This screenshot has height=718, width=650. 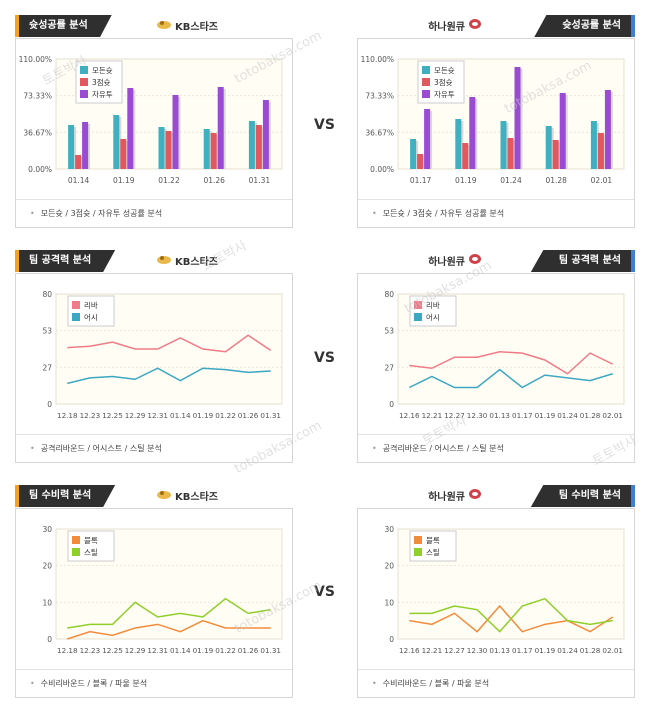 What do you see at coordinates (157, 415) in the screenshot?
I see `x-tick-label: 12.31` at bounding box center [157, 415].